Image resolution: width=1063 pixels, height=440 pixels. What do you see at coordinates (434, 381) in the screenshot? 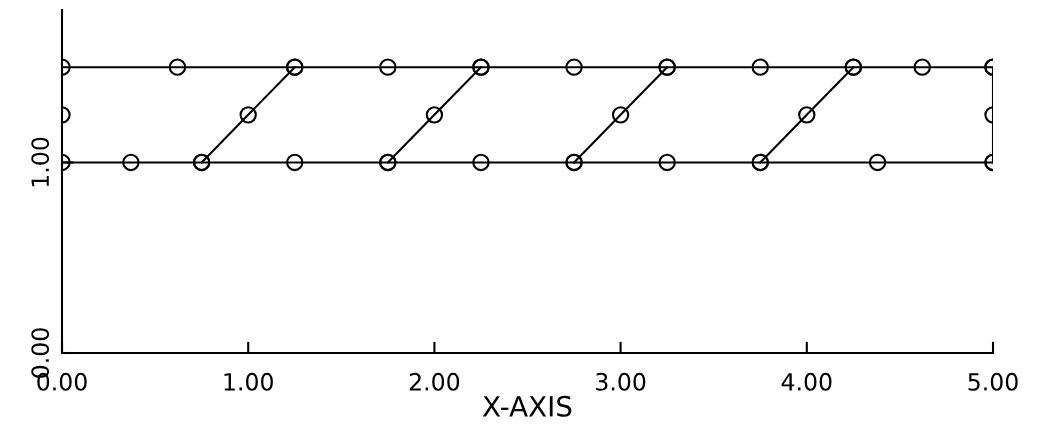
I see `x-tick-label: 2.00` at bounding box center [434, 381].